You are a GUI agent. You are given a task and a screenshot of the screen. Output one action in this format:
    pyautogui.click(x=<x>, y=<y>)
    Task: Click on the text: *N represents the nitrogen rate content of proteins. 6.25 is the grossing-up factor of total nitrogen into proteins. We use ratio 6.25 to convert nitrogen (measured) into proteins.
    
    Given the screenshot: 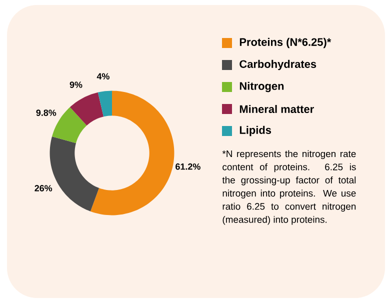 What is the action you would take?
    pyautogui.click(x=289, y=187)
    